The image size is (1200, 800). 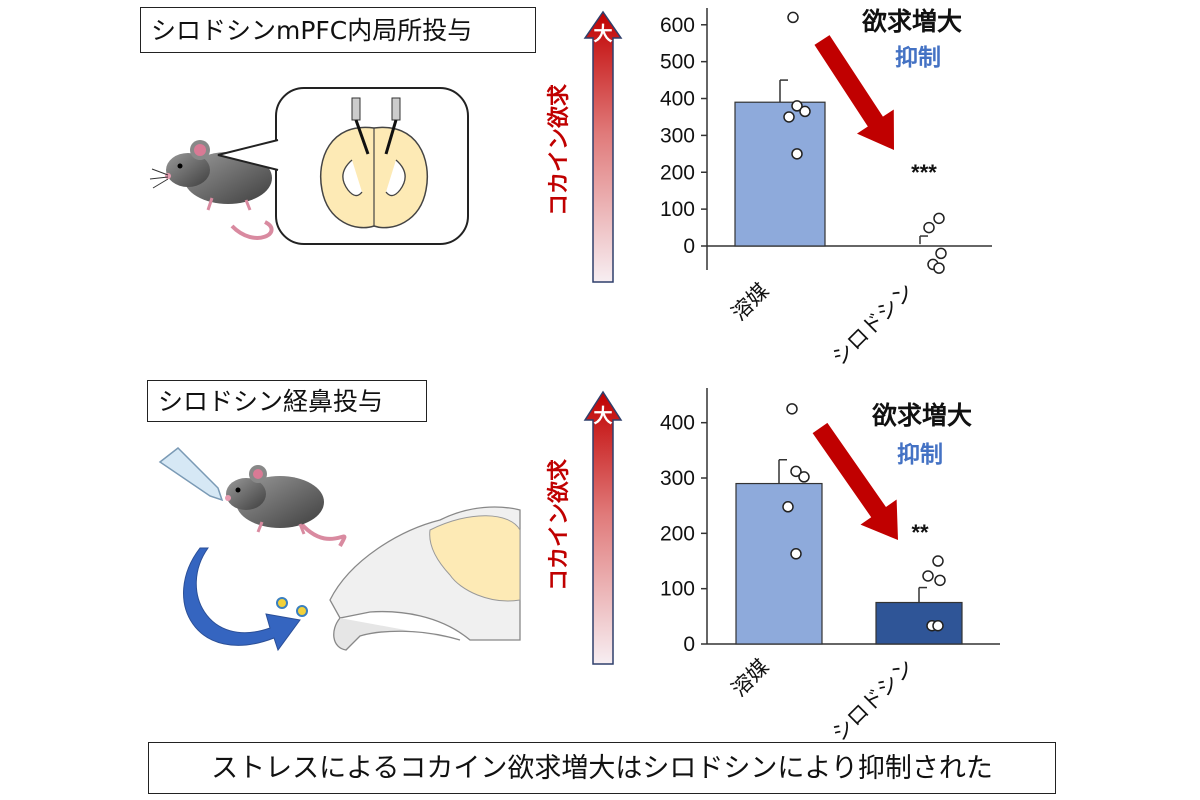 I want to click on y-tick-label: 500, so click(x=677, y=62).